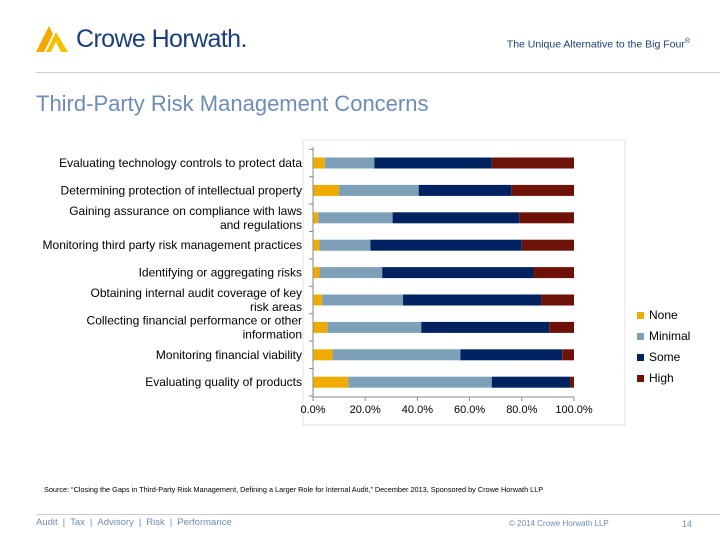  What do you see at coordinates (115, 522) in the screenshot?
I see `footer-link-advisory: Advisory` at bounding box center [115, 522].